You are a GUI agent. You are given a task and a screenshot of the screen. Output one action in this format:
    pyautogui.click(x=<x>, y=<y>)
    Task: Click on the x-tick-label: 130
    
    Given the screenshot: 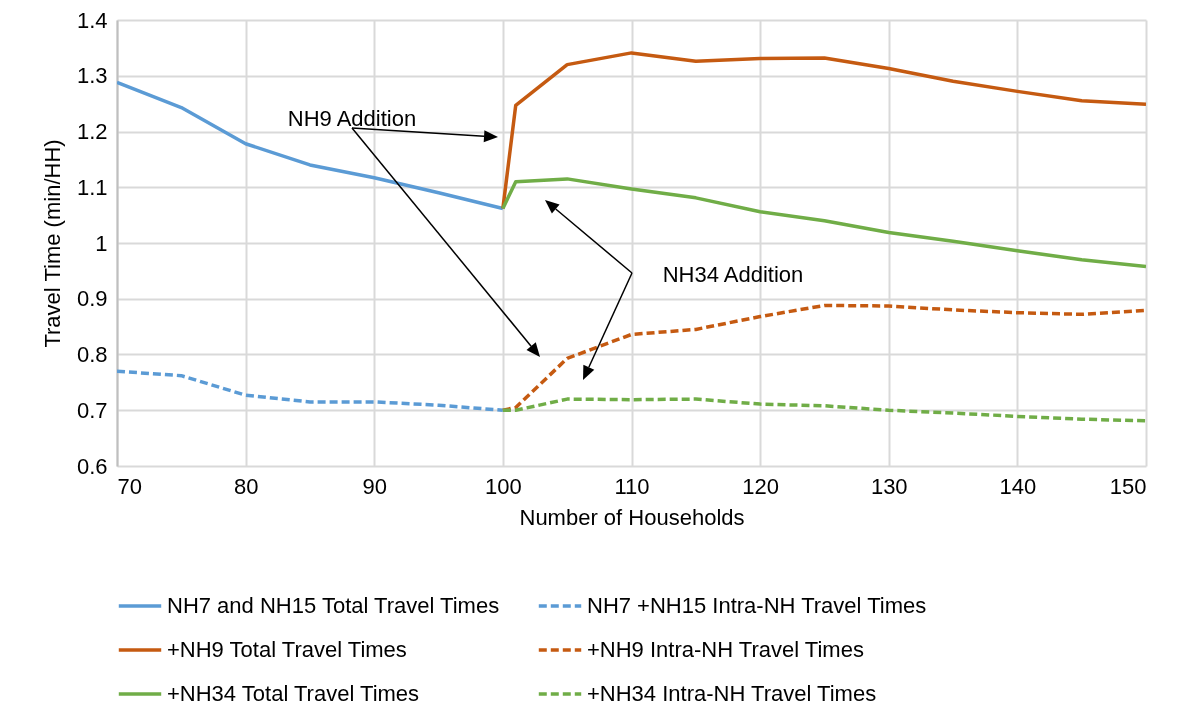 What is the action you would take?
    pyautogui.click(x=889, y=486)
    